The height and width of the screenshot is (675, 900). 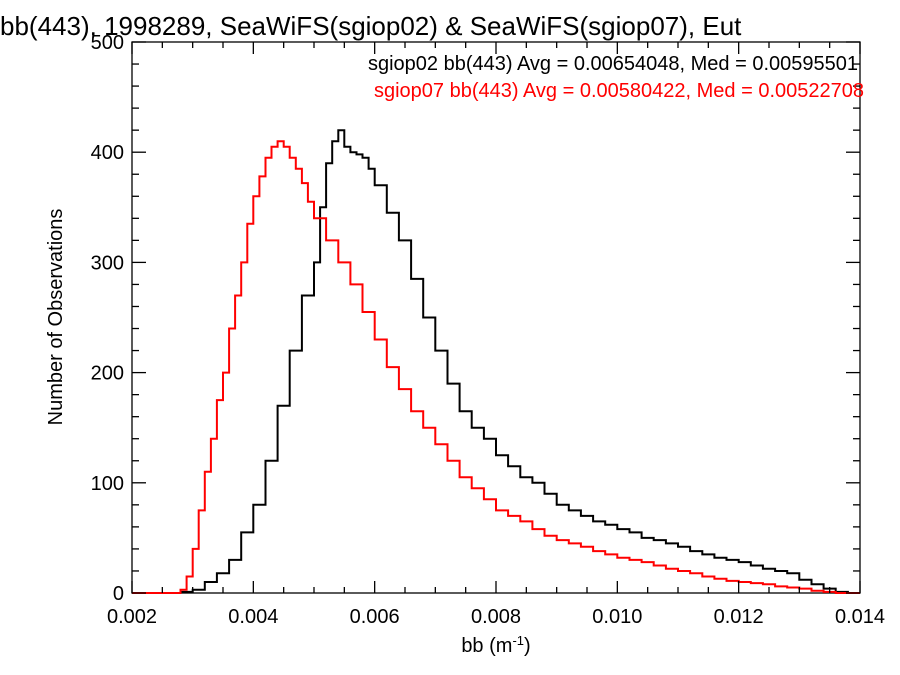 What do you see at coordinates (107, 153) in the screenshot?
I see `y-tick-label: 400` at bounding box center [107, 153].